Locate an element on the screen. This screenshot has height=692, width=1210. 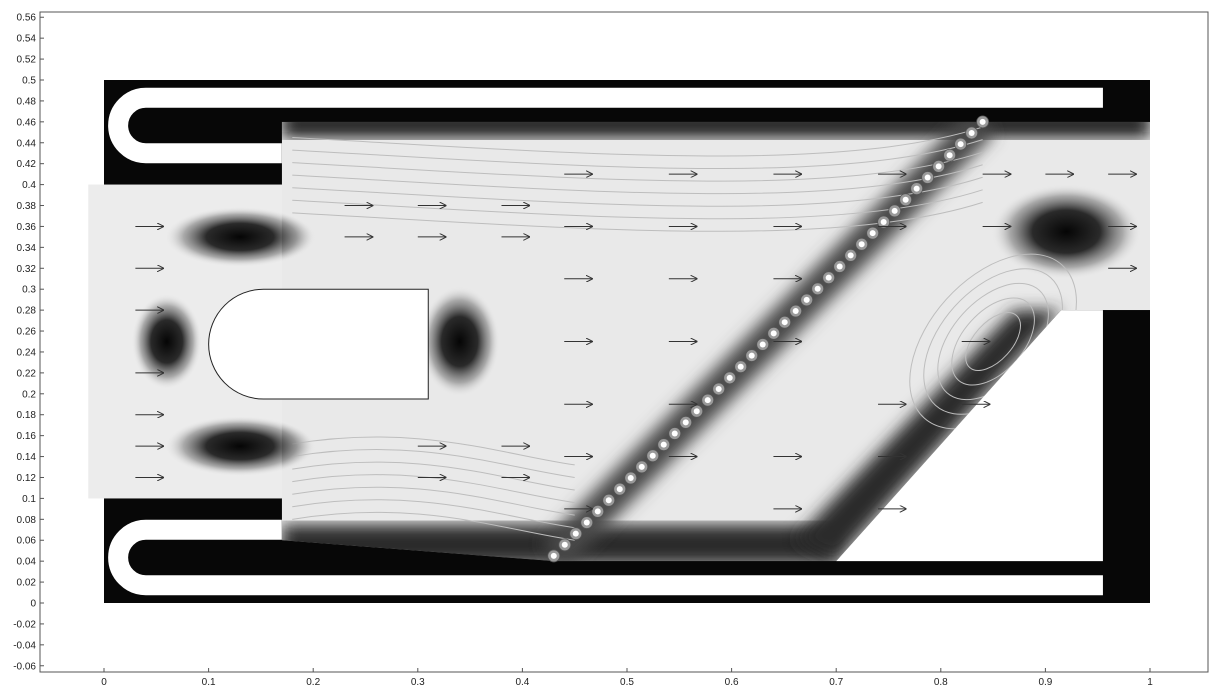
y-tick-label: 0.18 is located at coordinates (27, 415).